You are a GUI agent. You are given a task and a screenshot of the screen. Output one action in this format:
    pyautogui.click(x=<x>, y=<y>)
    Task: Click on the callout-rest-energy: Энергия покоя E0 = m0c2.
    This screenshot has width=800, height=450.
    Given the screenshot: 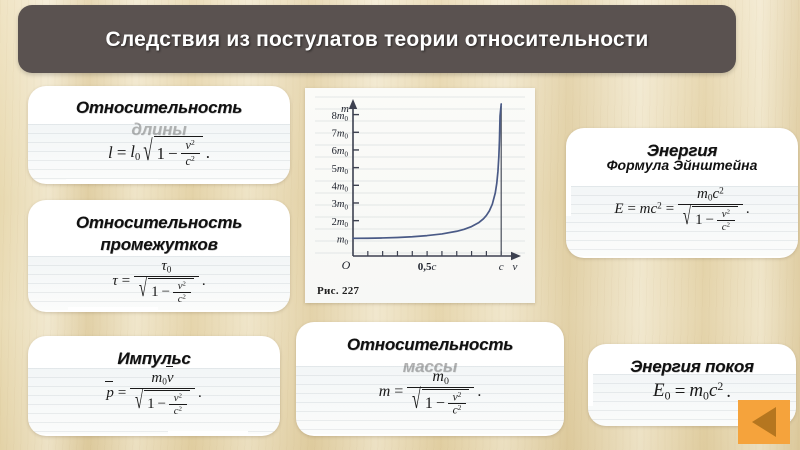 What is the action you would take?
    pyautogui.click(x=692, y=385)
    